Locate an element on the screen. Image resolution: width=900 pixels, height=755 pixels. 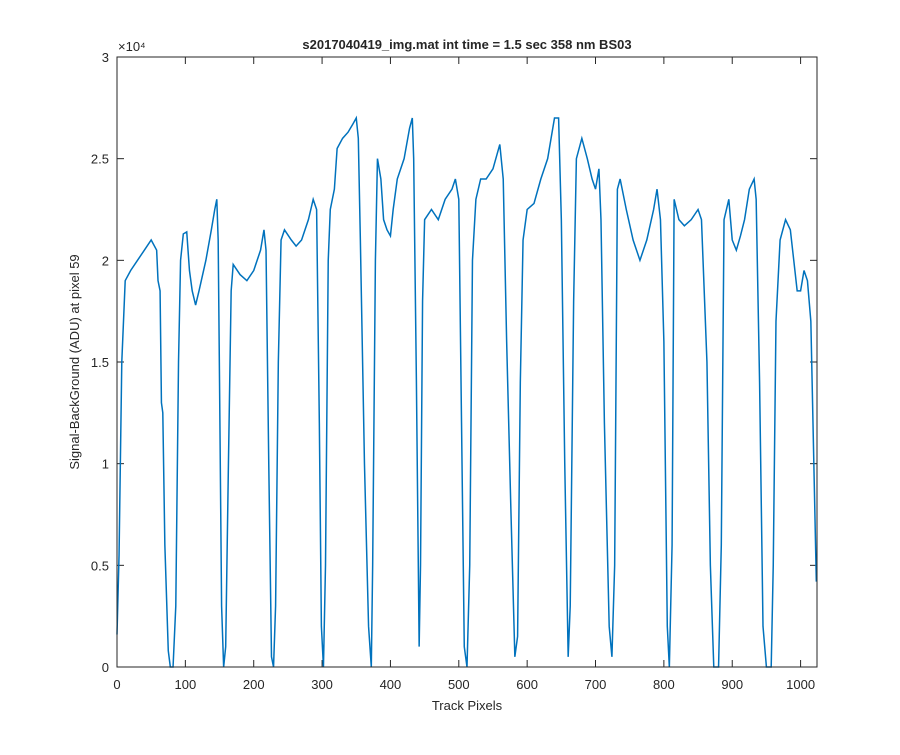
y-tick-label: 1.5 is located at coordinates (100, 362).